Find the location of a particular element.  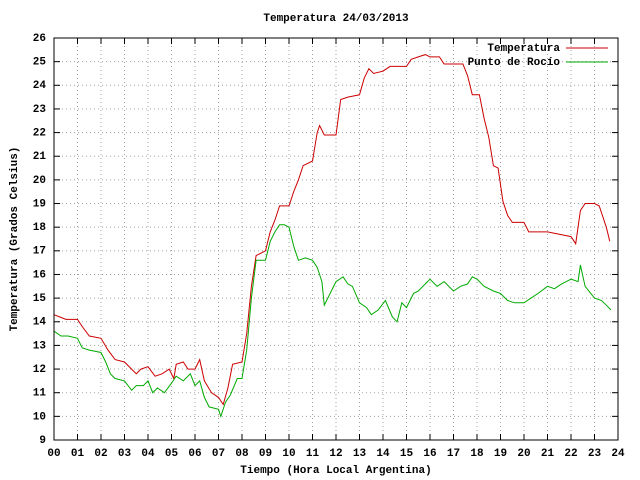

y-tick-label: 15 is located at coordinates (40, 299).